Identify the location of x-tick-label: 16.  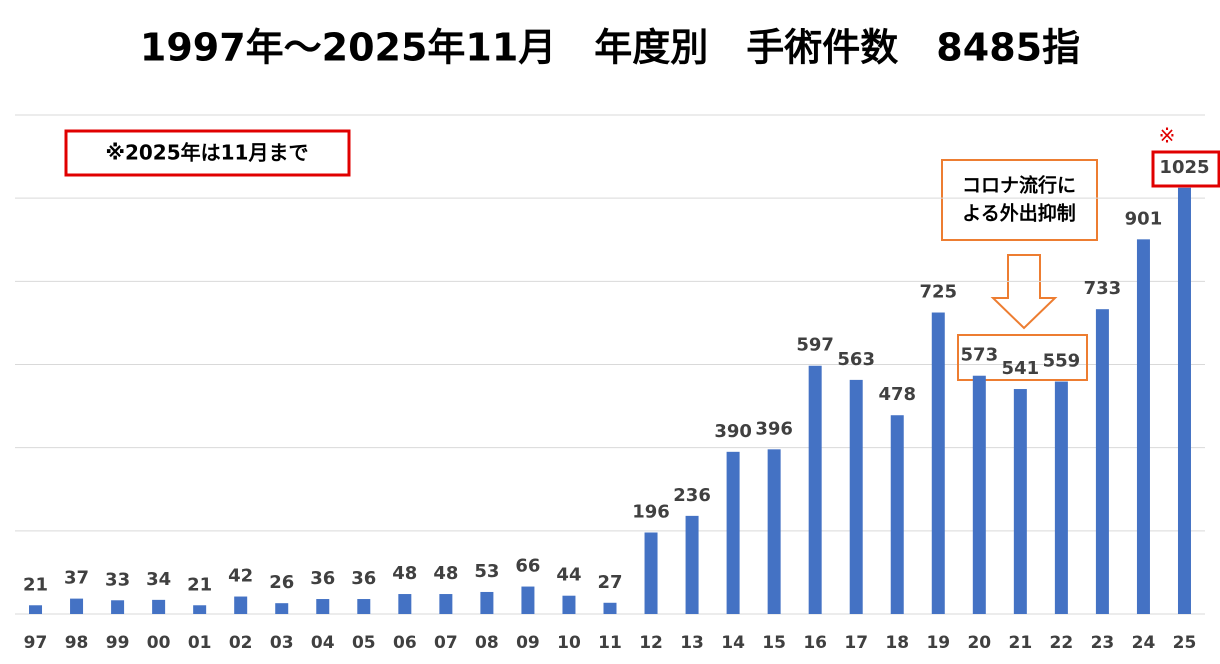
(815, 643).